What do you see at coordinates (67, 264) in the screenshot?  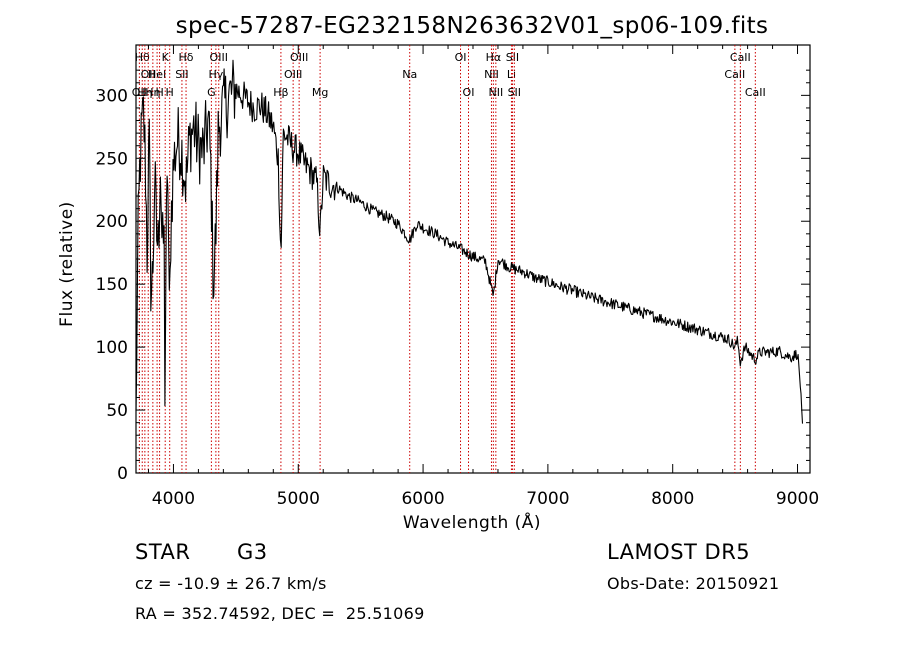 I see `y-axis-label: Flux (relative)` at bounding box center [67, 264].